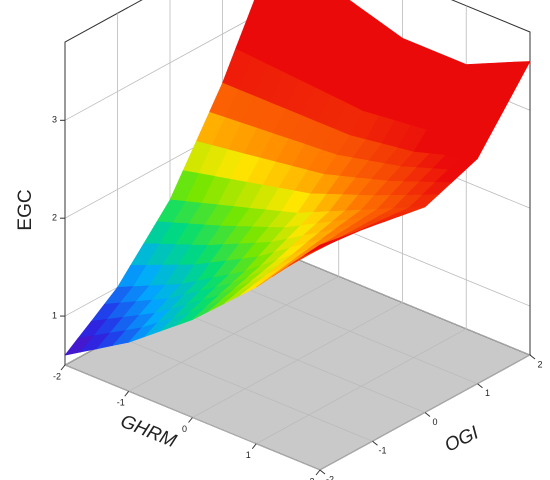 The height and width of the screenshot is (480, 550). I want to click on y-tick-label: -1, so click(382, 451).